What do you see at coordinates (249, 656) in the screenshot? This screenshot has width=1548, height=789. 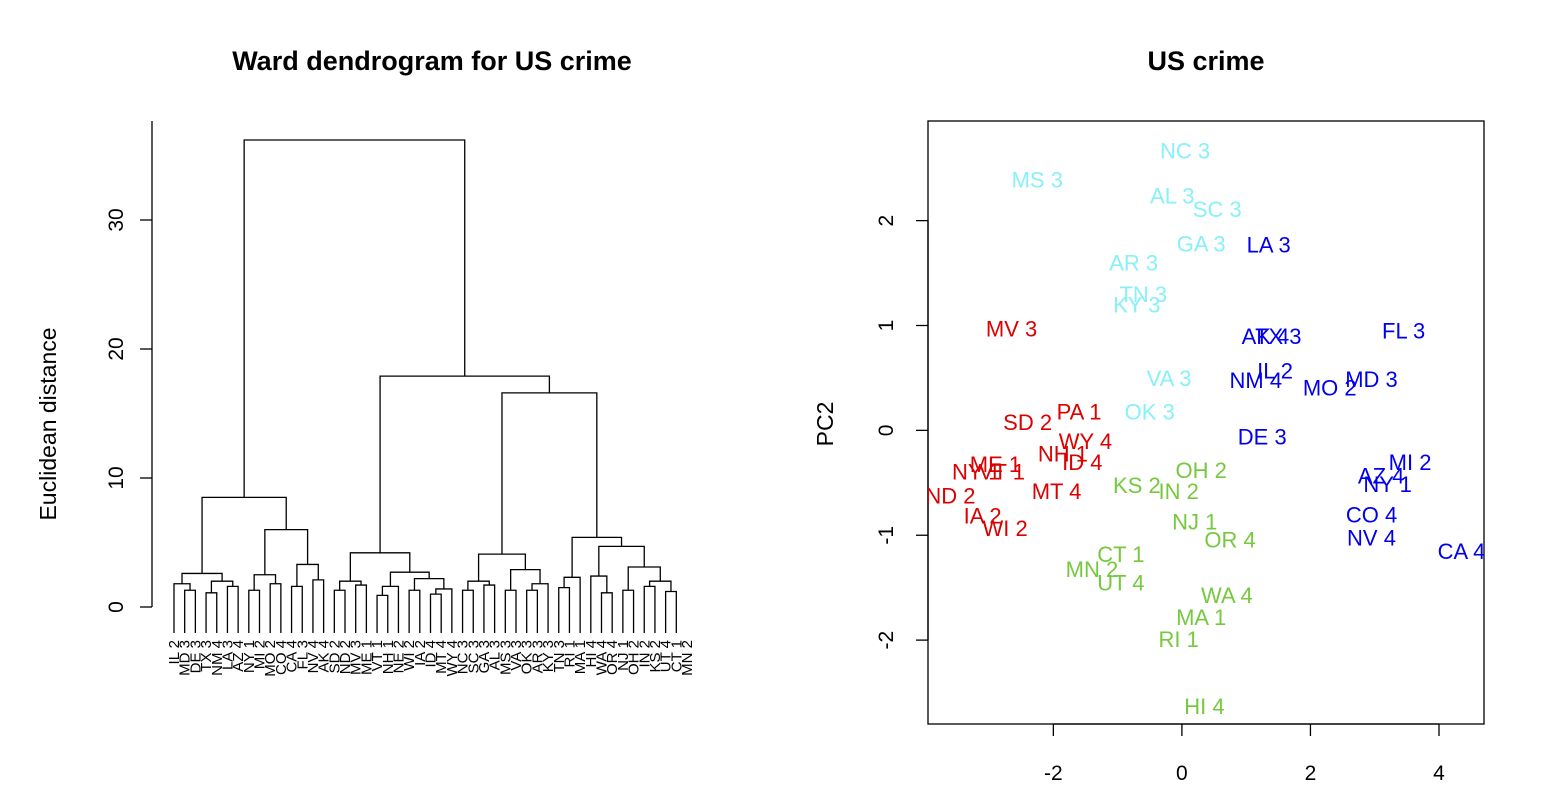 I see `dendrogram-leaf-label: NY 1` at bounding box center [249, 656].